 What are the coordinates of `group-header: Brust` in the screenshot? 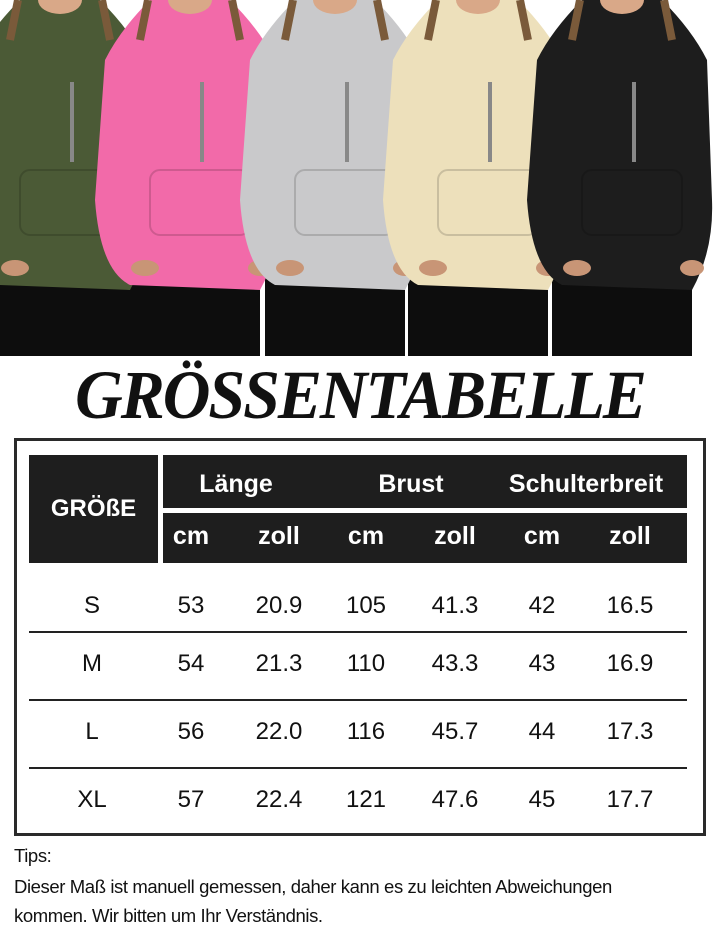 It's located at (411, 484).